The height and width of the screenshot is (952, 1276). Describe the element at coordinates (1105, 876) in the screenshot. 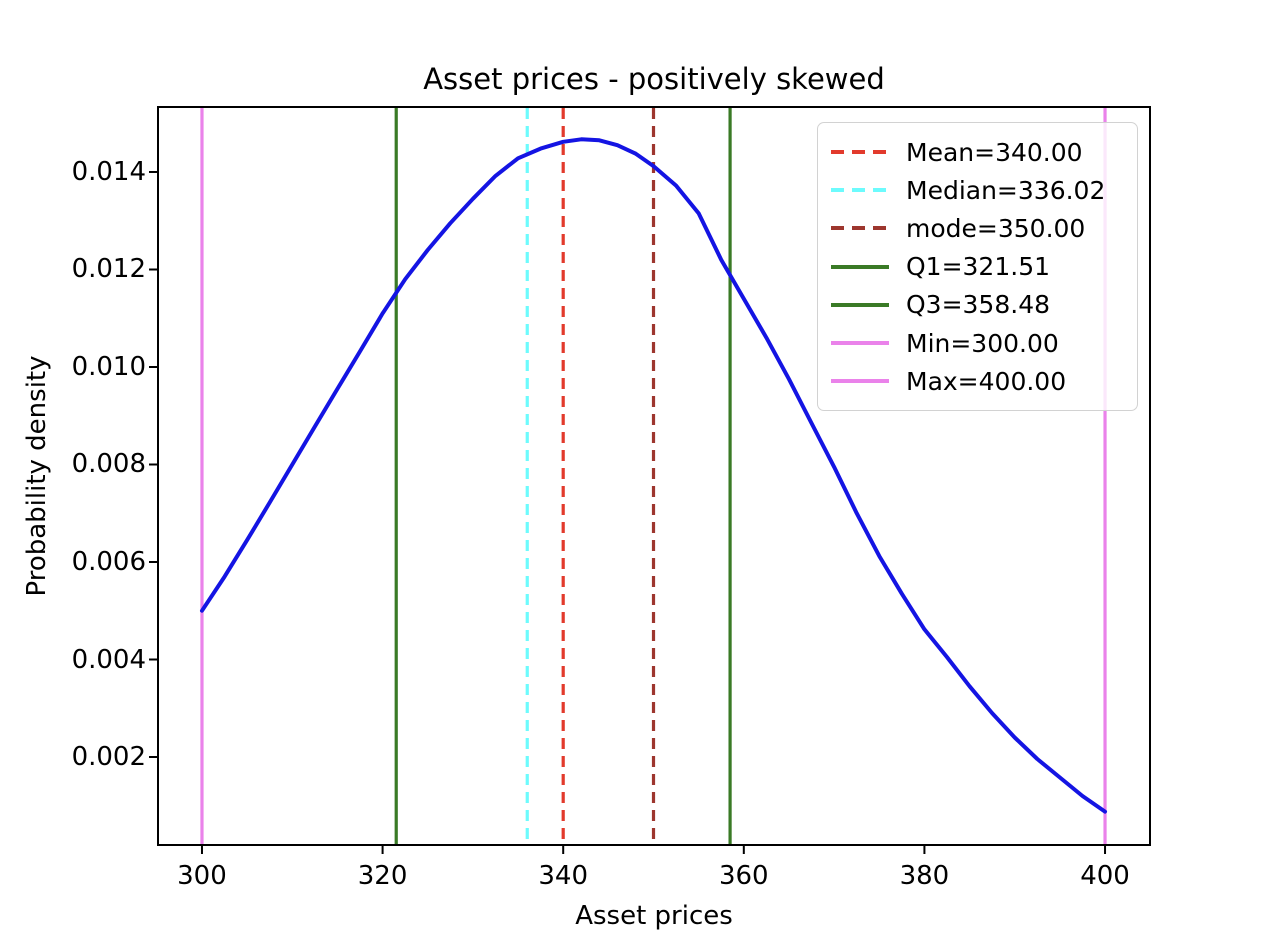

I see `x-tick-label: 400` at that location.